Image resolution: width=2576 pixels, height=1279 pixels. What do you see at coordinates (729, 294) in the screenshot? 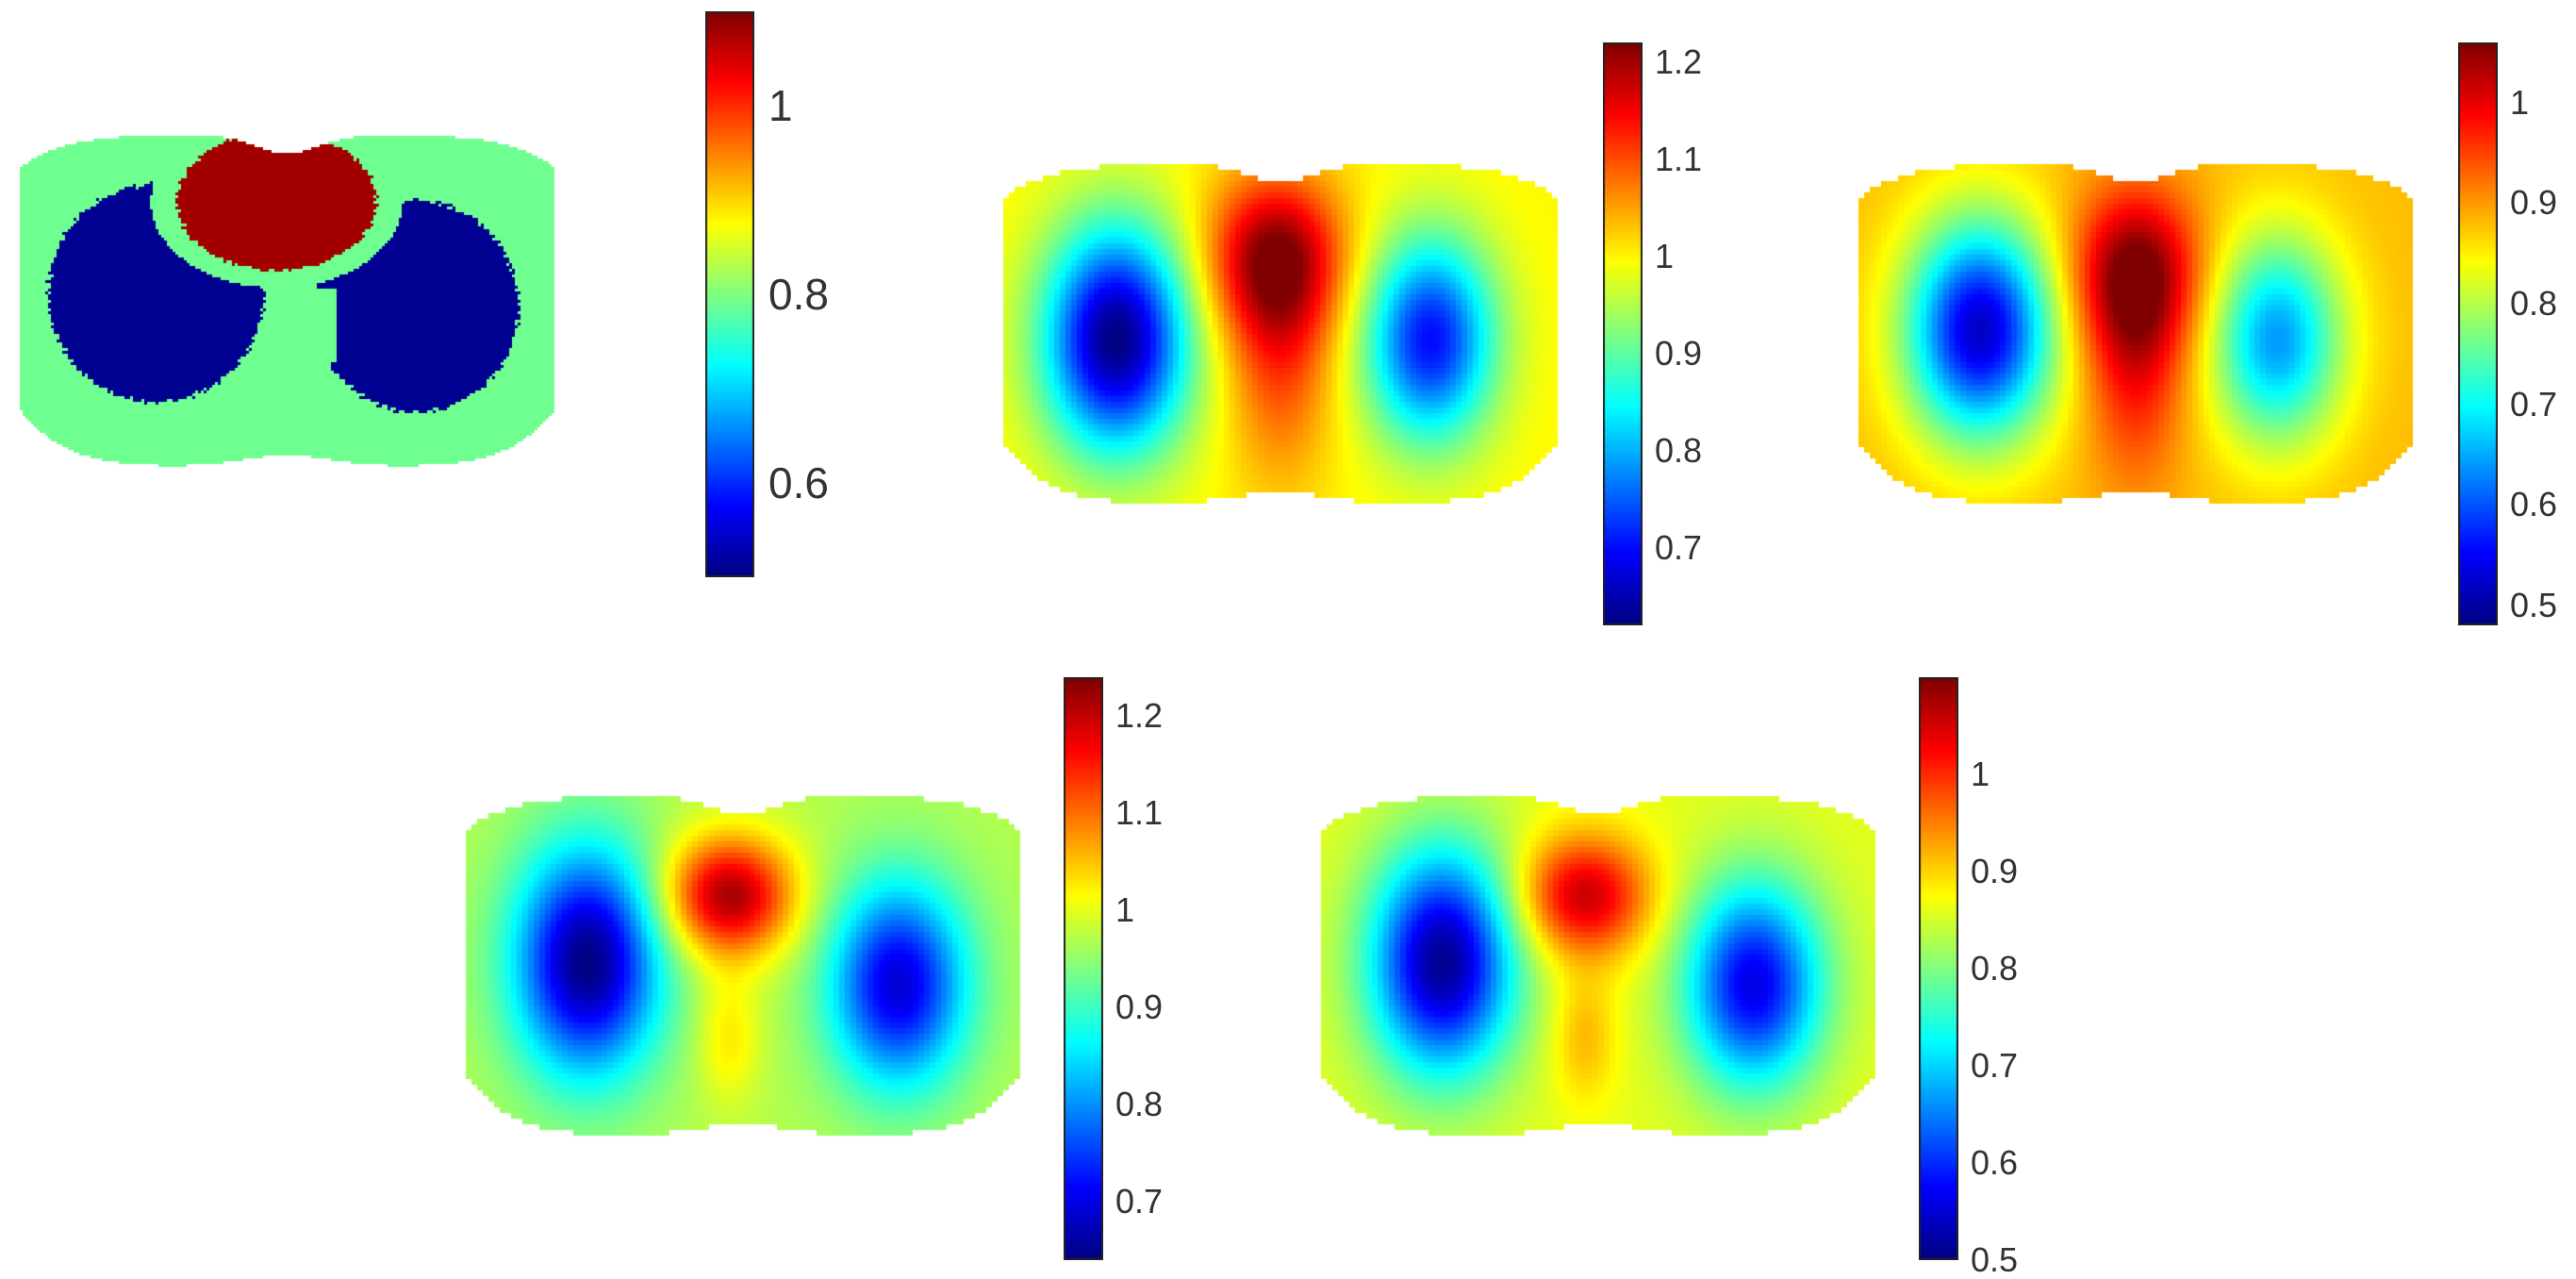
I see `colorbar-ground-truth` at bounding box center [729, 294].